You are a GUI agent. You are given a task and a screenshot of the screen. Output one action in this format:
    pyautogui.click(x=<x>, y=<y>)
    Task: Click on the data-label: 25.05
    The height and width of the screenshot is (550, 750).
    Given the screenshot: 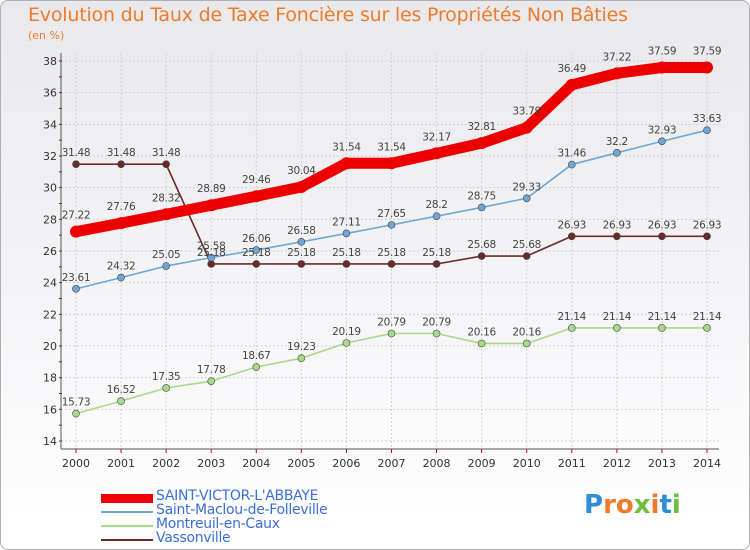 What is the action you would take?
    pyautogui.click(x=166, y=255)
    